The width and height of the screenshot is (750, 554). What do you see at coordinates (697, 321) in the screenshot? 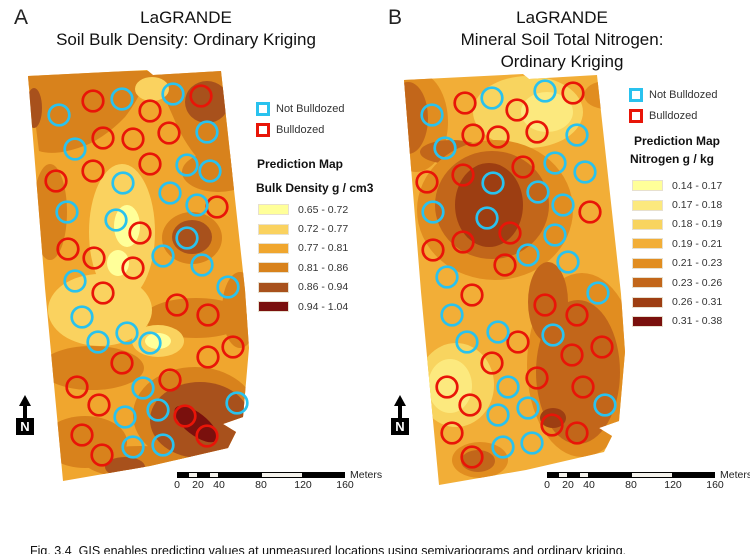
I see `class-range-label: 0.31 - 0.38` at bounding box center [697, 321].